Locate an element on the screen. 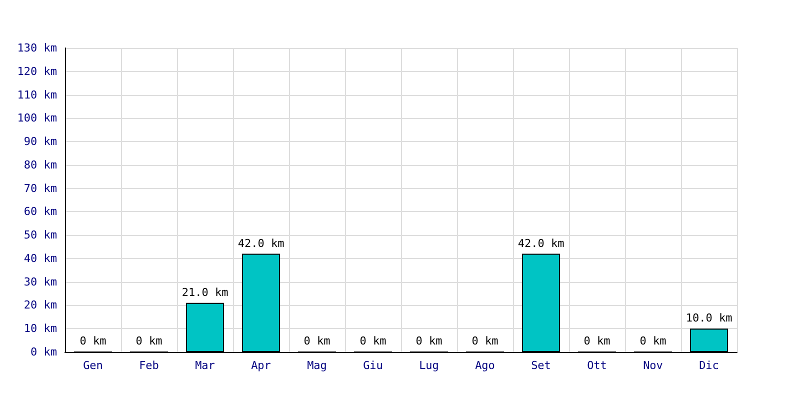  y-tick-label: 80 km is located at coordinates (41, 165).